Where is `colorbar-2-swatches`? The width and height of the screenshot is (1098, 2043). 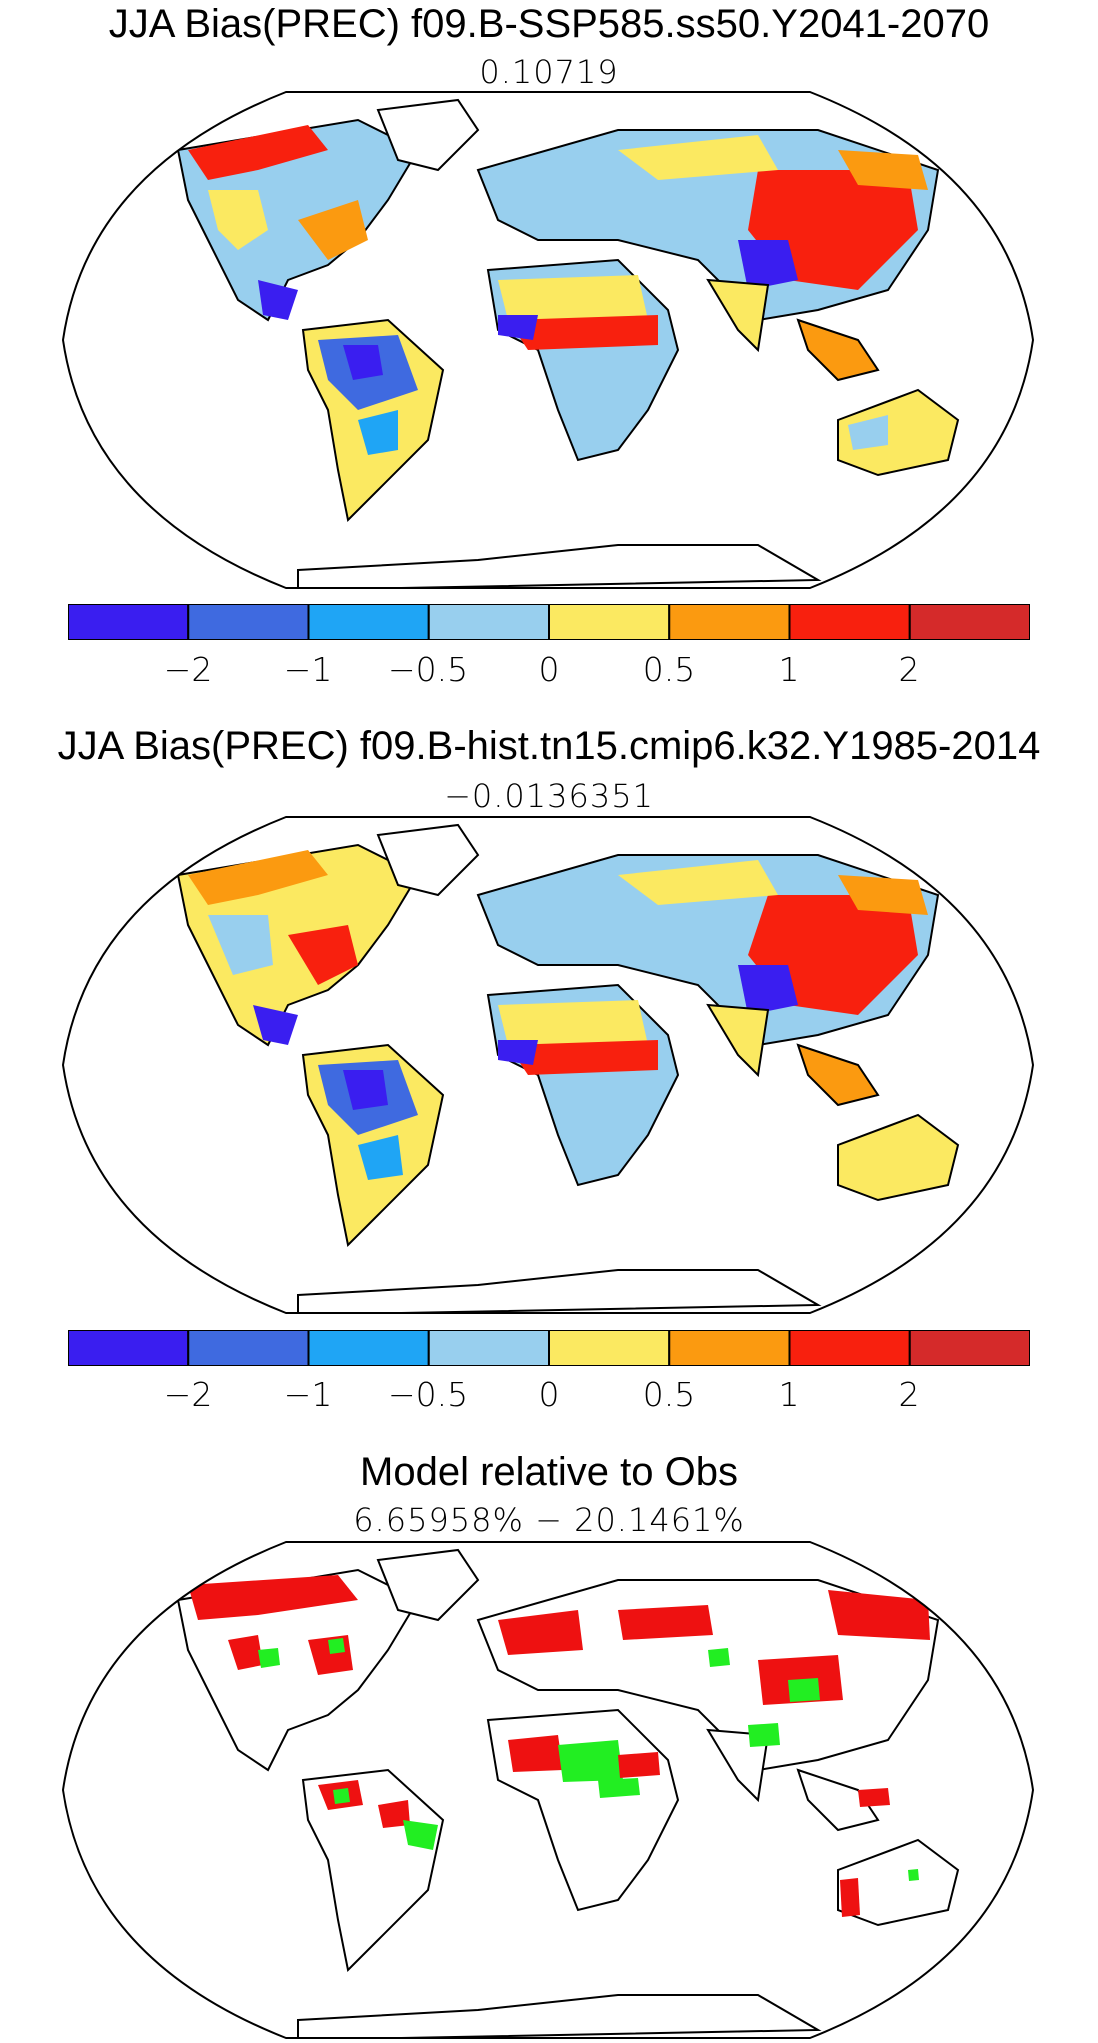
colorbar-2-swatches is located at coordinates (549, 1348).